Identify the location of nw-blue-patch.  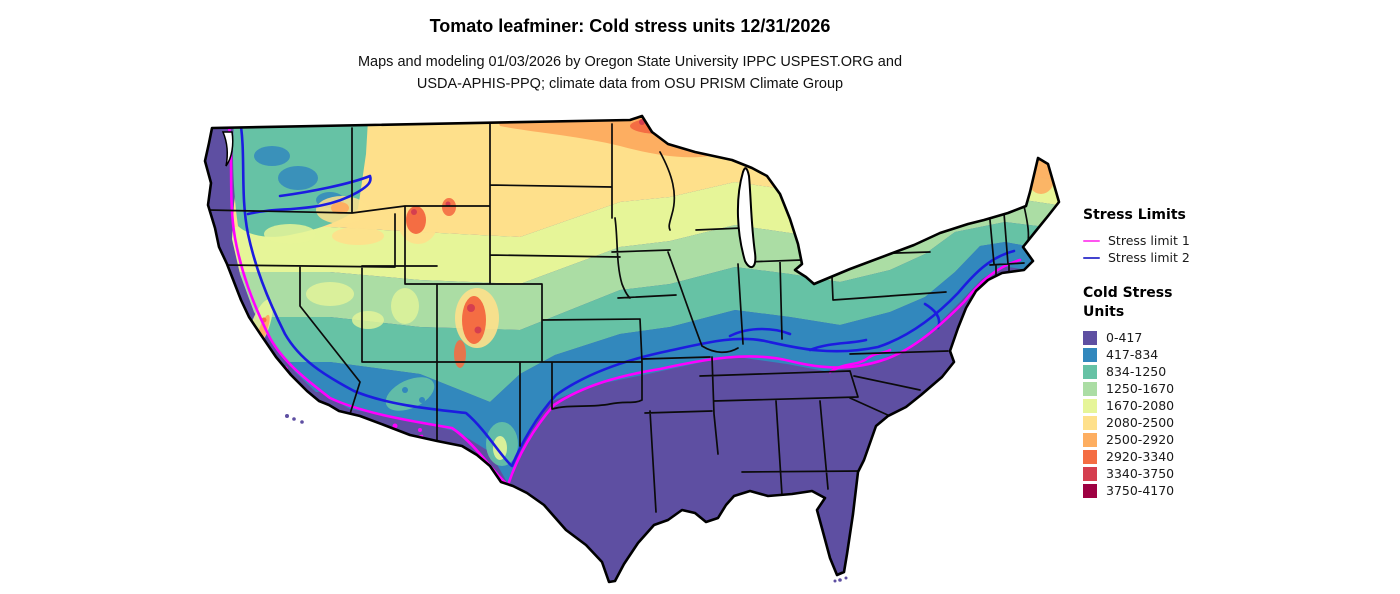
(272, 156).